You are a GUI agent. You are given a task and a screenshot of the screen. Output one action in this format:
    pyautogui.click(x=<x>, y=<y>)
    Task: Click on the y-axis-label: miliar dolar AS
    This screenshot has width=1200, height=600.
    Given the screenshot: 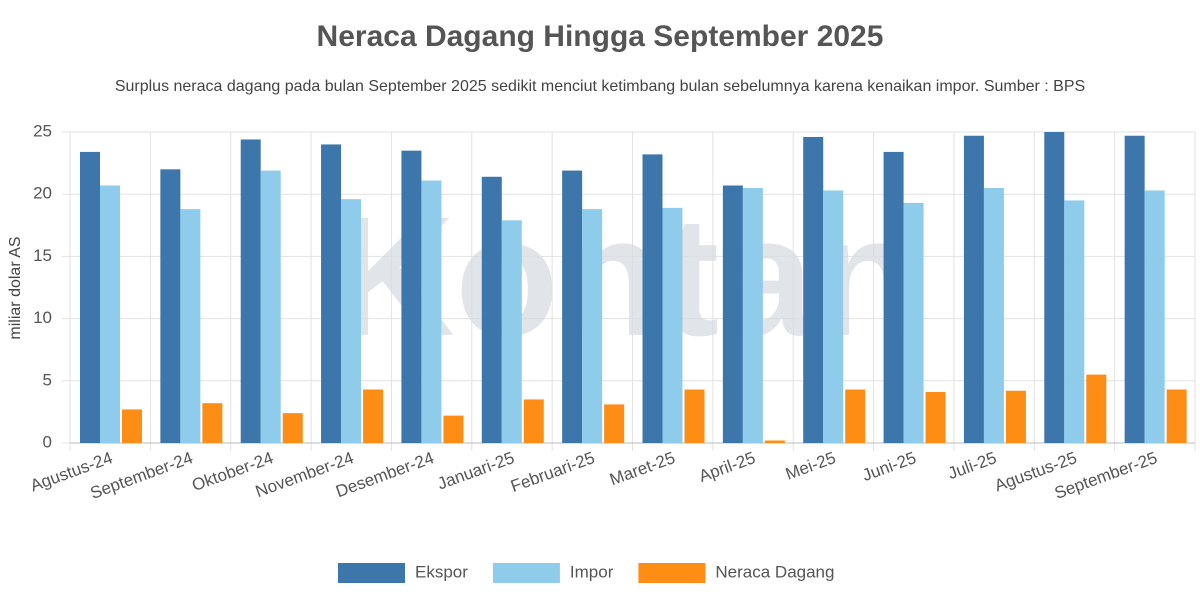 What is the action you would take?
    pyautogui.click(x=15, y=287)
    